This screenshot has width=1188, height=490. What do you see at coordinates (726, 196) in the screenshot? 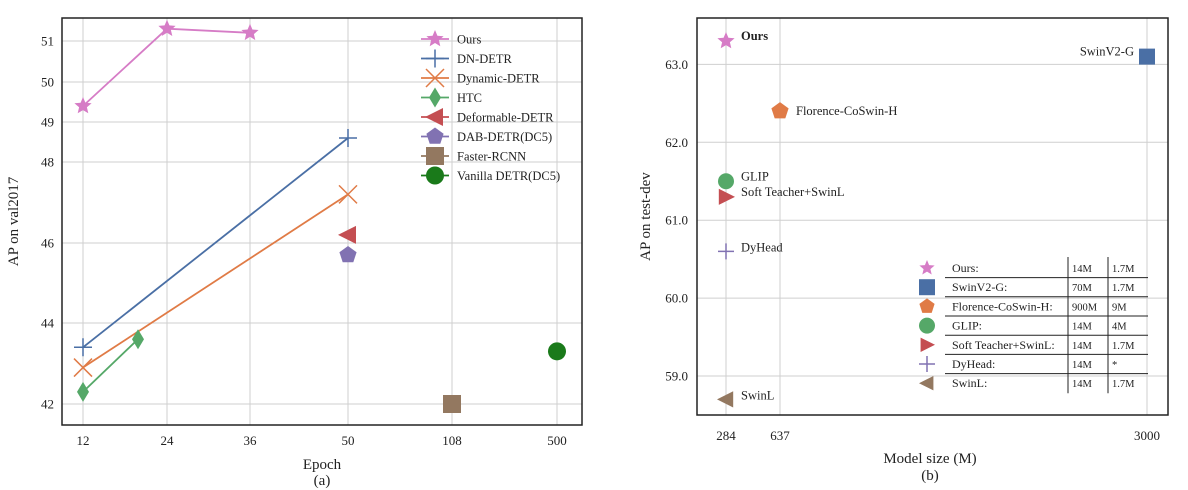
I see `point-b-soft-teacher-swinl-marker` at bounding box center [726, 196].